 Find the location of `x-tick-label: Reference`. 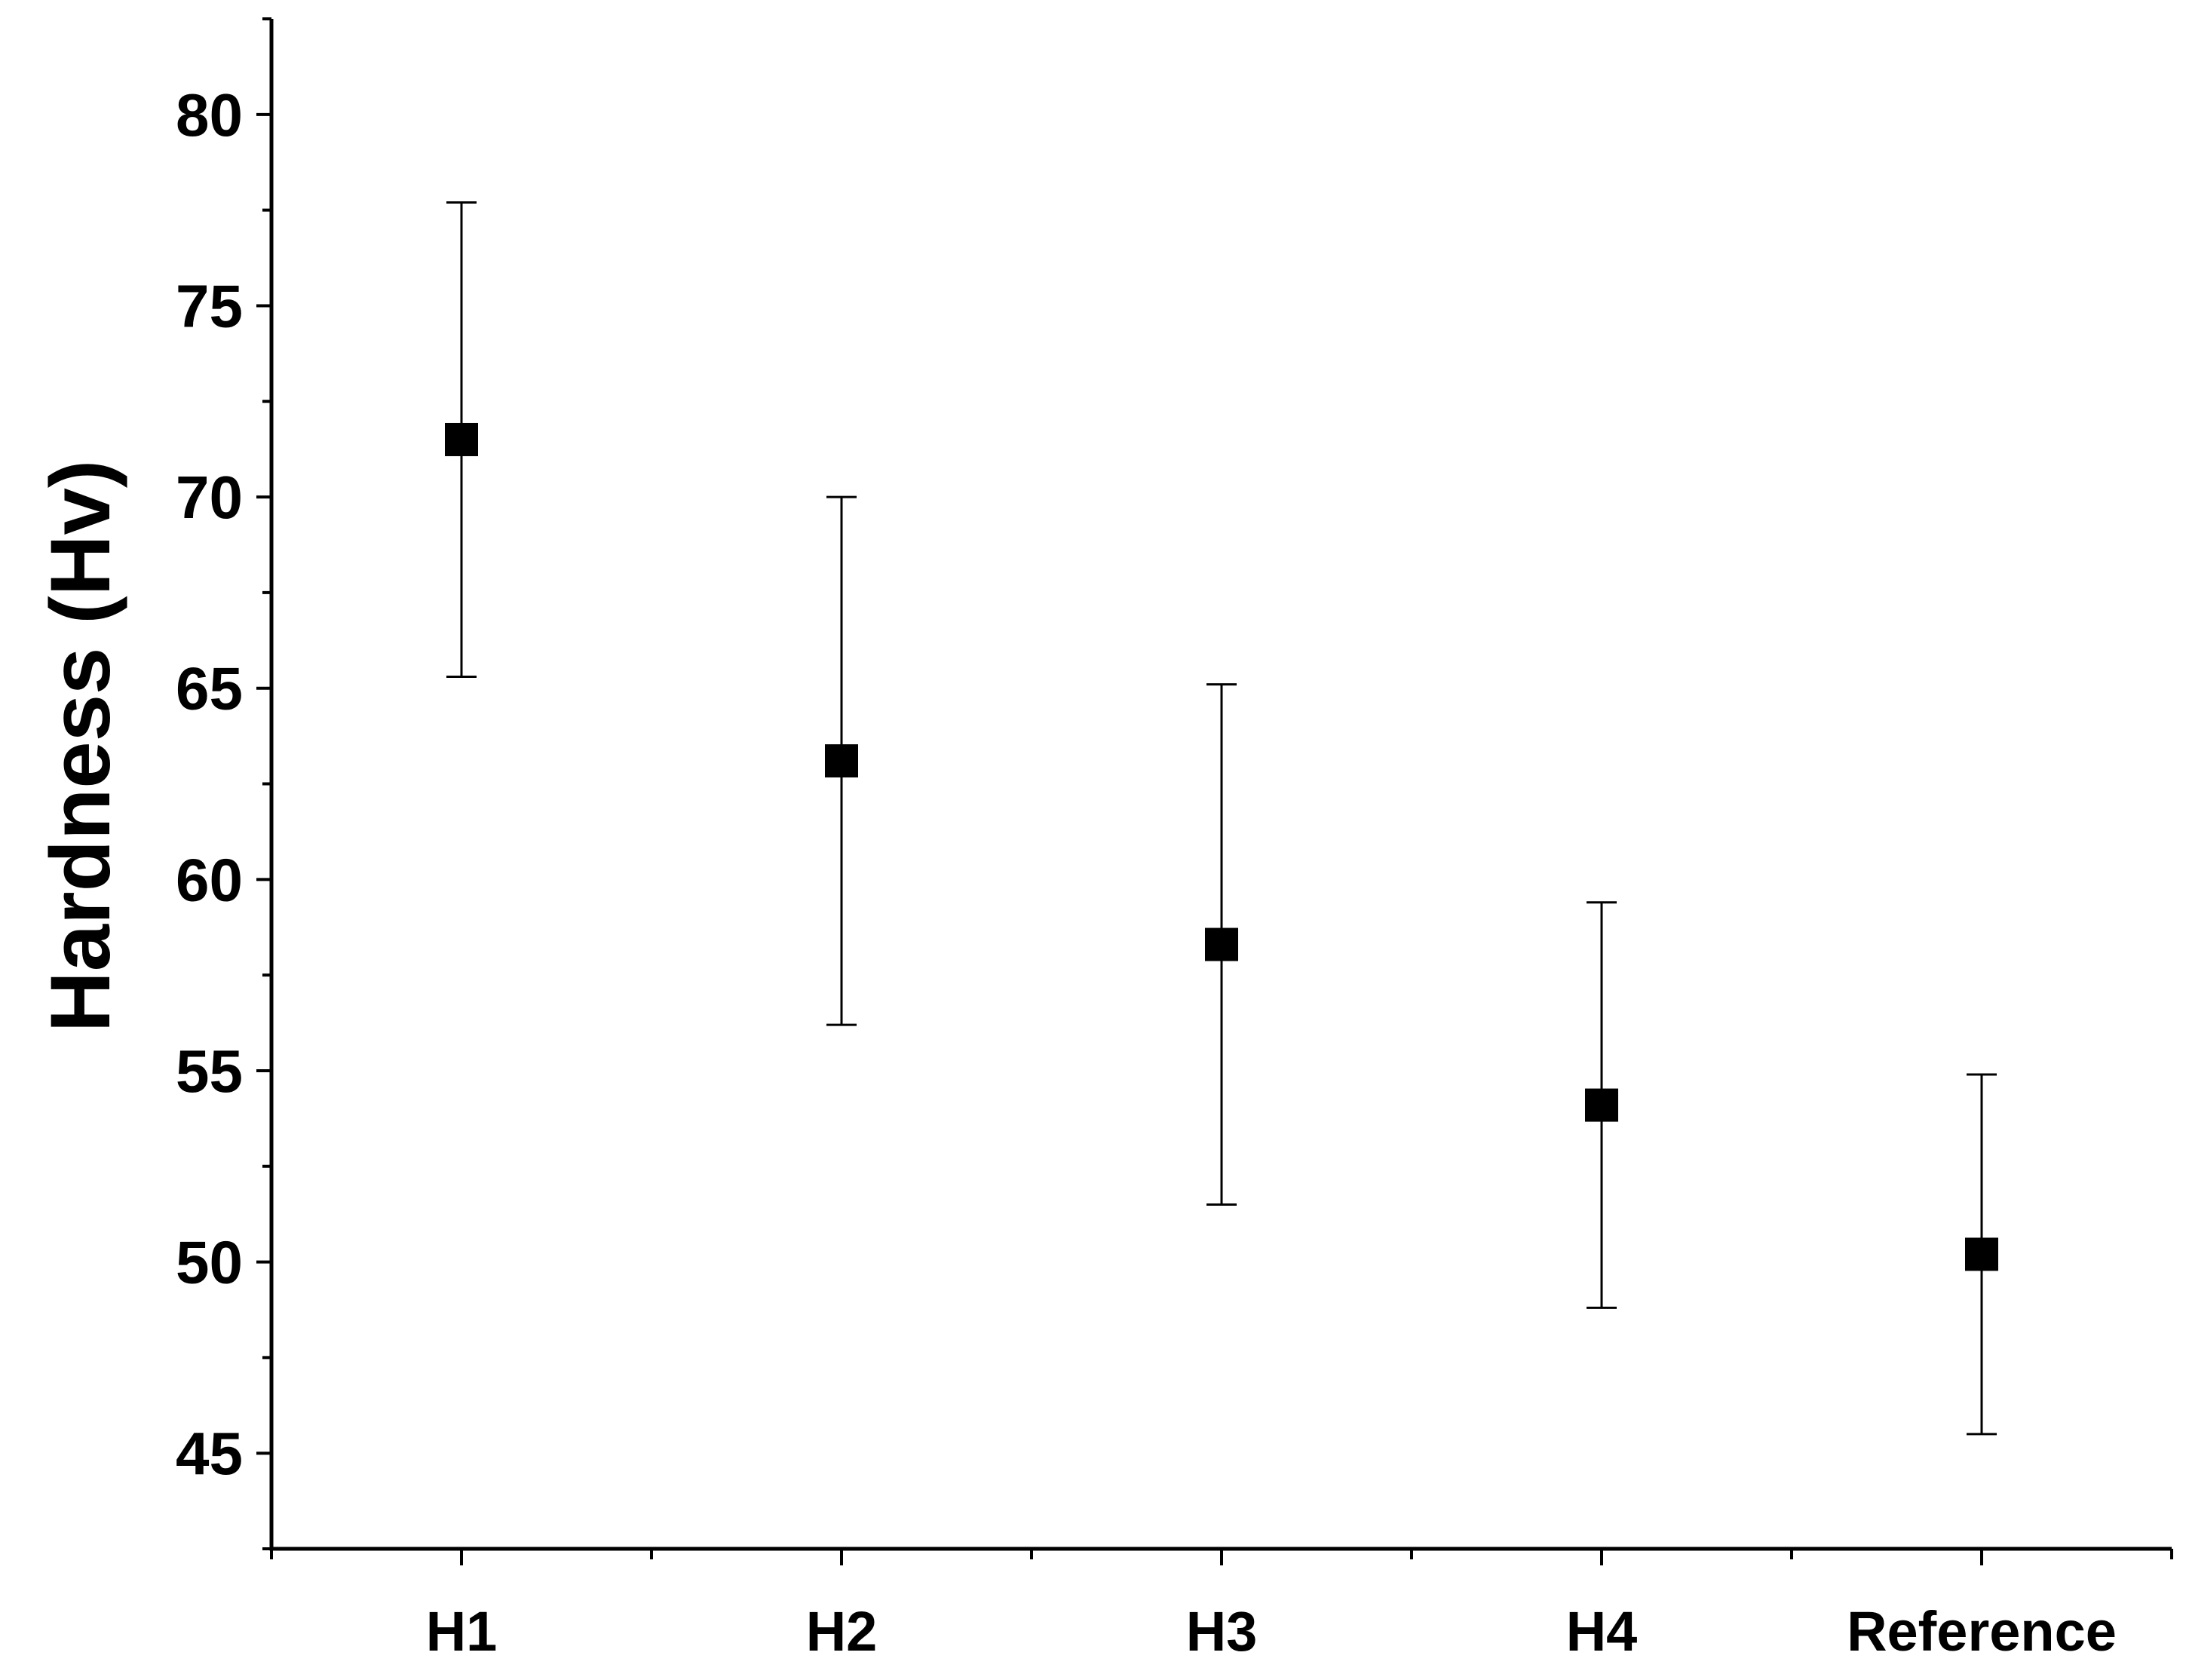

x-tick-label: Reference is located at coordinates (1982, 1632).